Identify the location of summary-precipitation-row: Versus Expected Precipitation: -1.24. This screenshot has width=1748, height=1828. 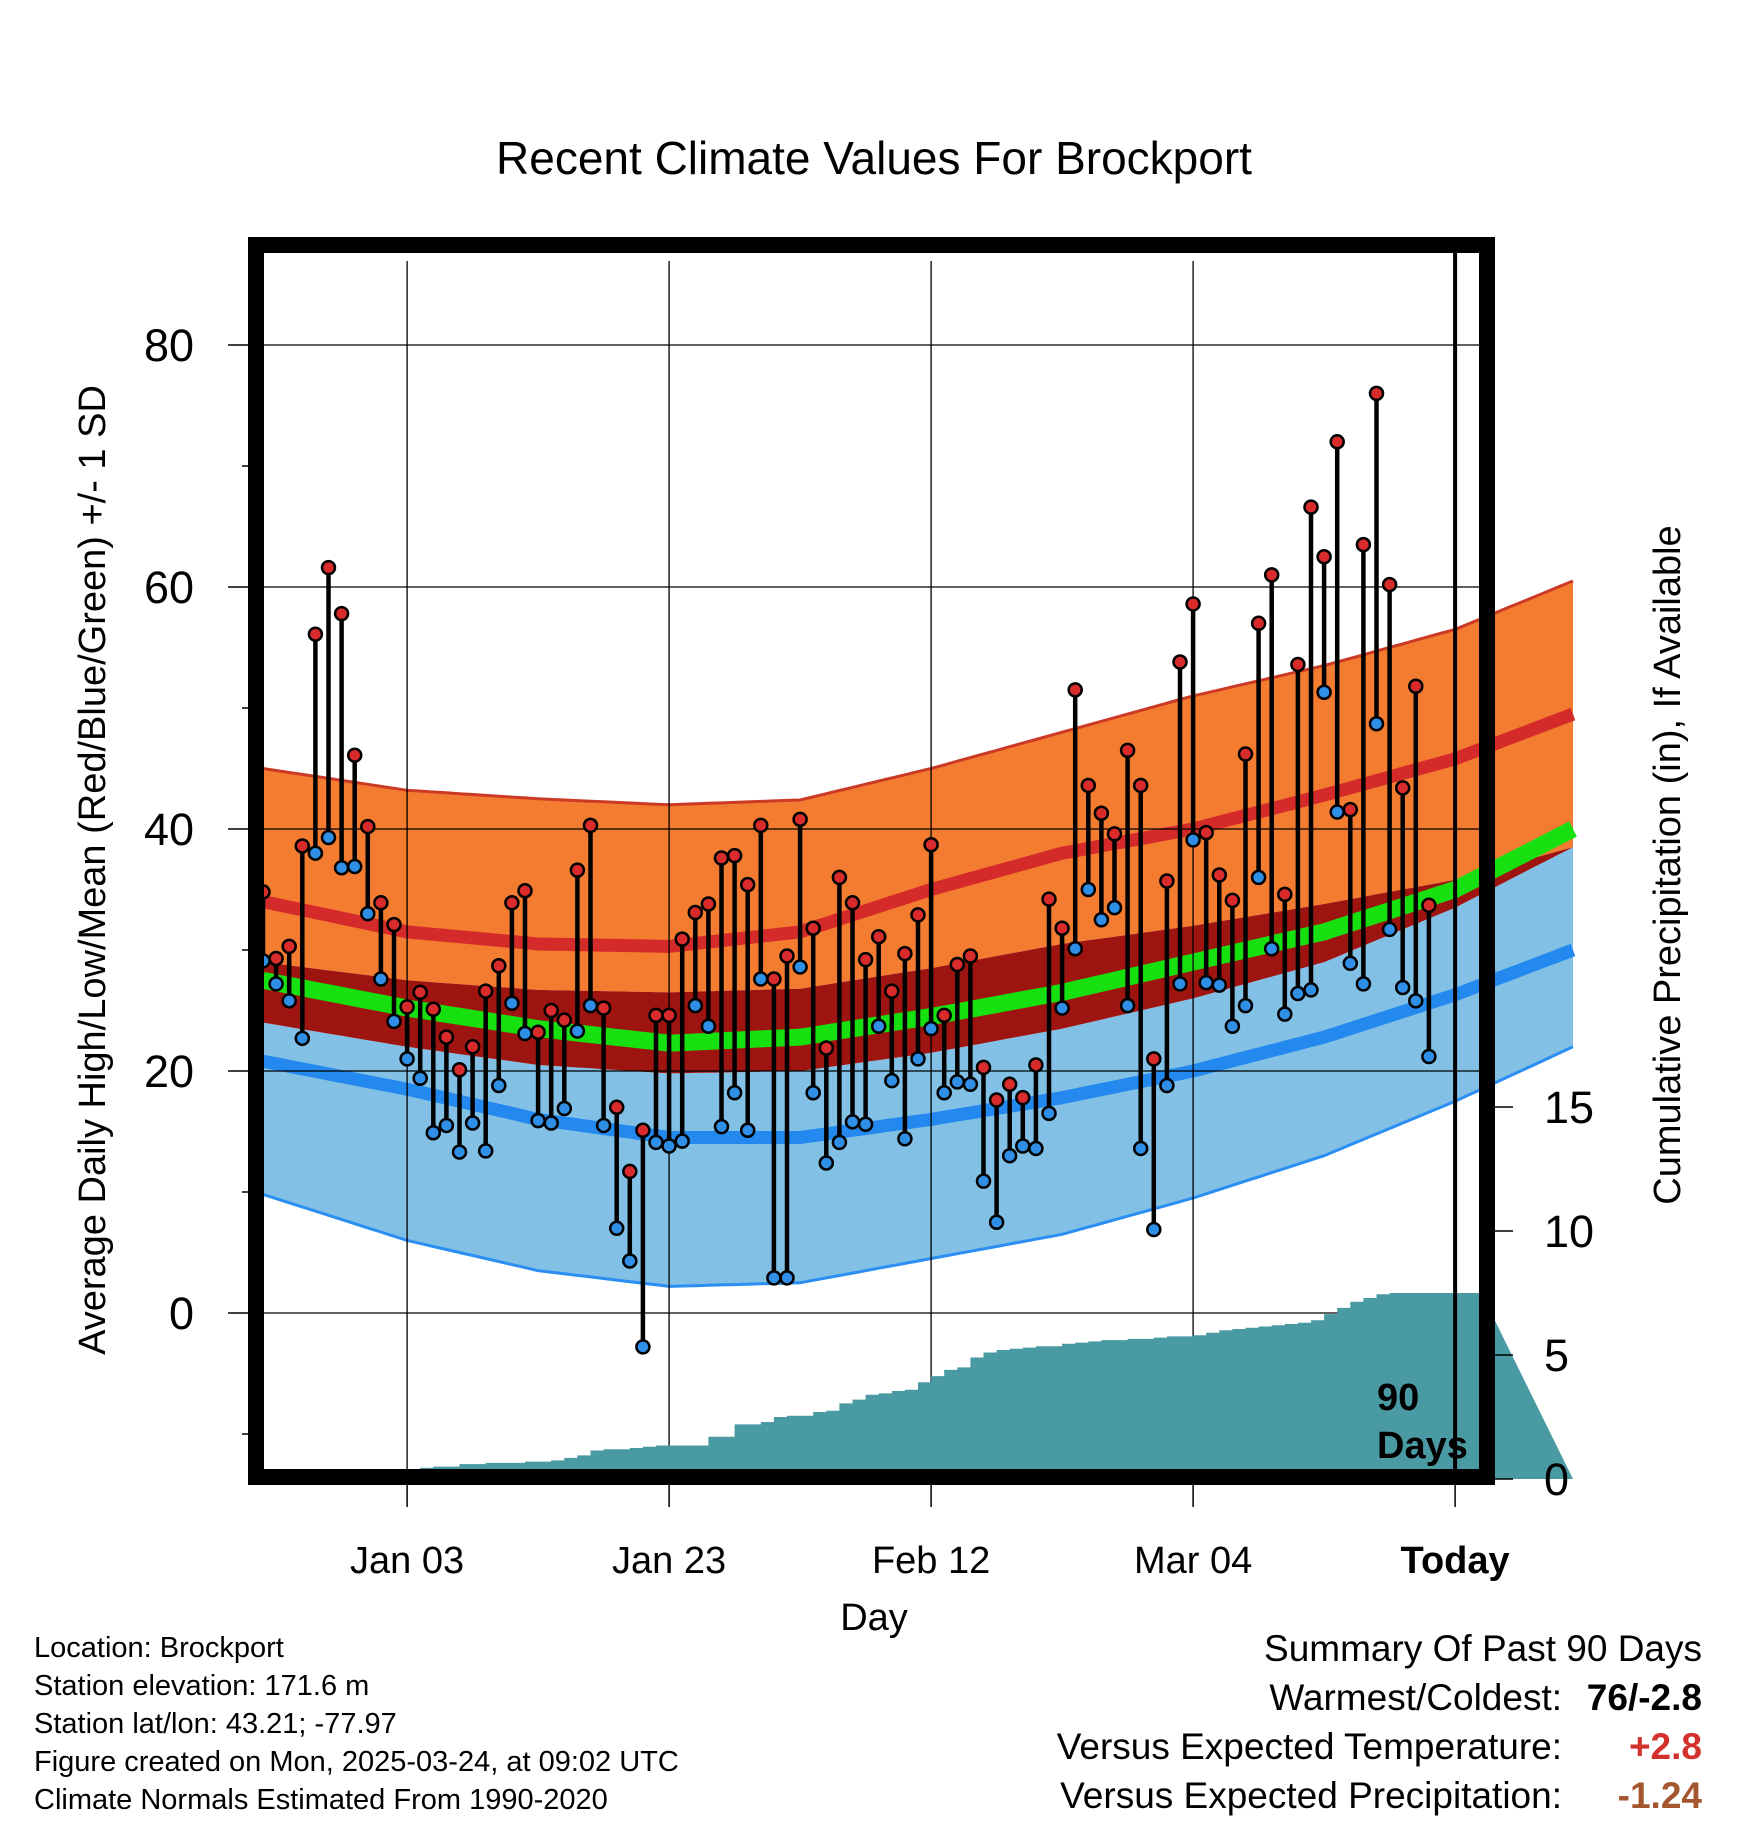
(1212, 1797).